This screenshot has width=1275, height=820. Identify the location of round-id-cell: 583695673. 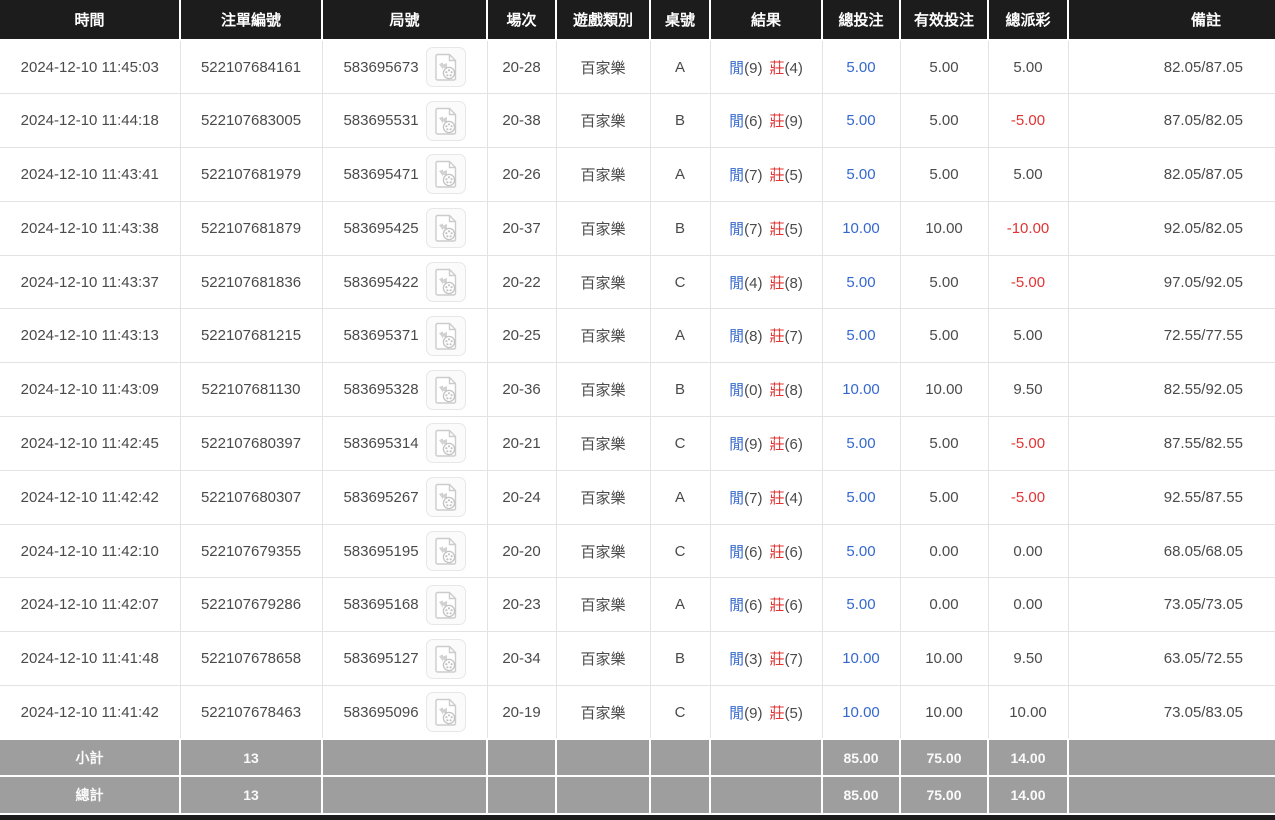
(404, 67).